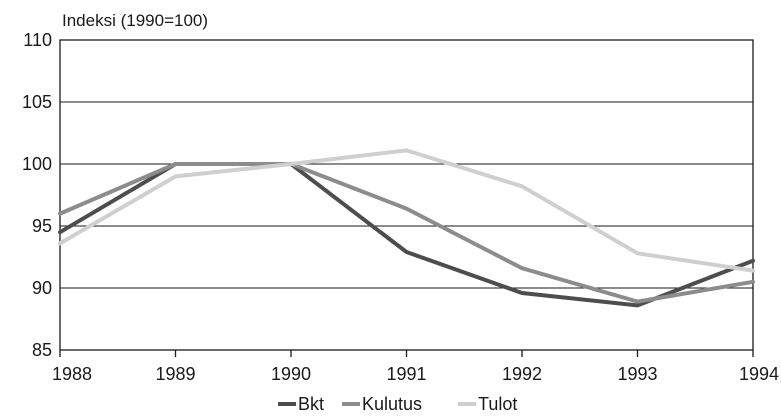 Image resolution: width=781 pixels, height=419 pixels. I want to click on x-tick-label: 1989, so click(175, 374).